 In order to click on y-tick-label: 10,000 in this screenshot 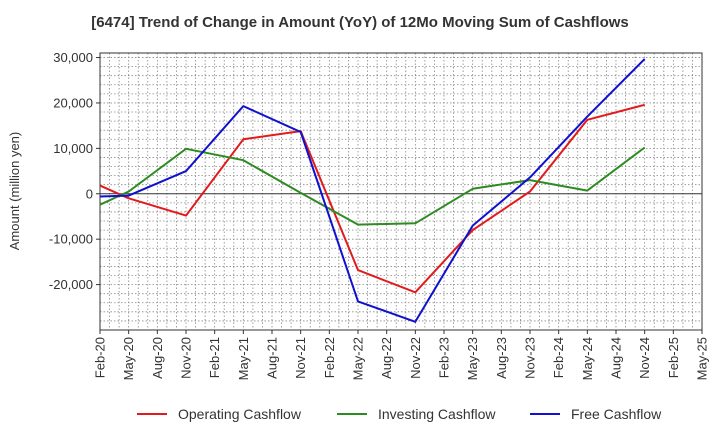, I will do `click(73, 148)`.